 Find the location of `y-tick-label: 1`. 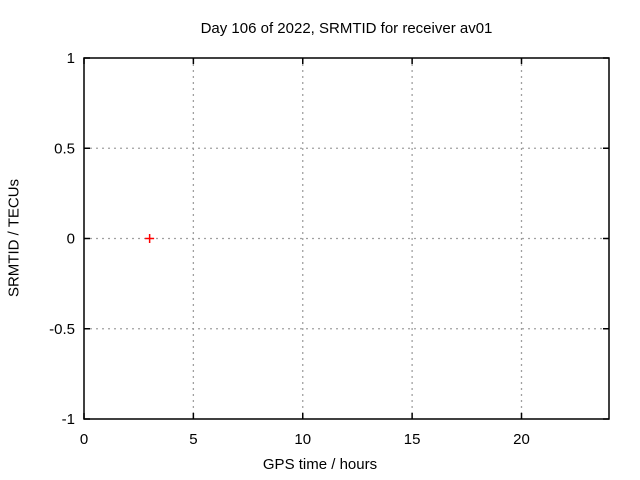

y-tick-label: 1 is located at coordinates (71, 58).